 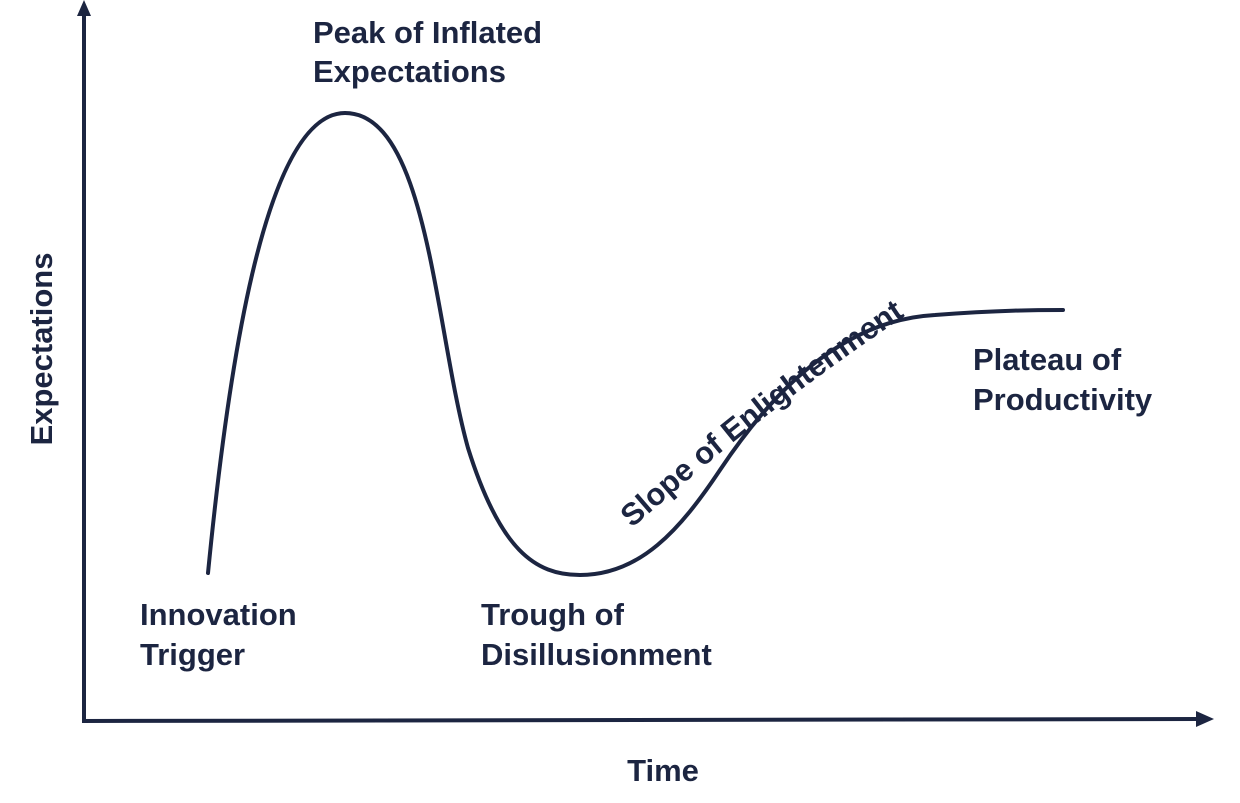 I want to click on peak-label-line-2: Expectations, so click(x=409, y=71).